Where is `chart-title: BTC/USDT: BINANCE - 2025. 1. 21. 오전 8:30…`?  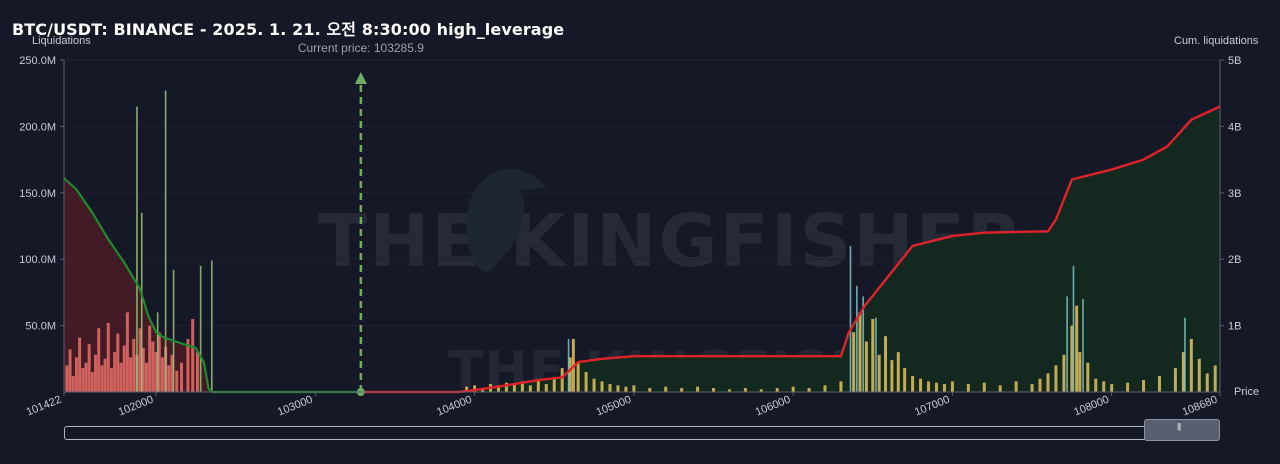
chart-title: BTC/USDT: BINANCE - 2025. 1. 21. 오전 8:30… is located at coordinates (288, 29).